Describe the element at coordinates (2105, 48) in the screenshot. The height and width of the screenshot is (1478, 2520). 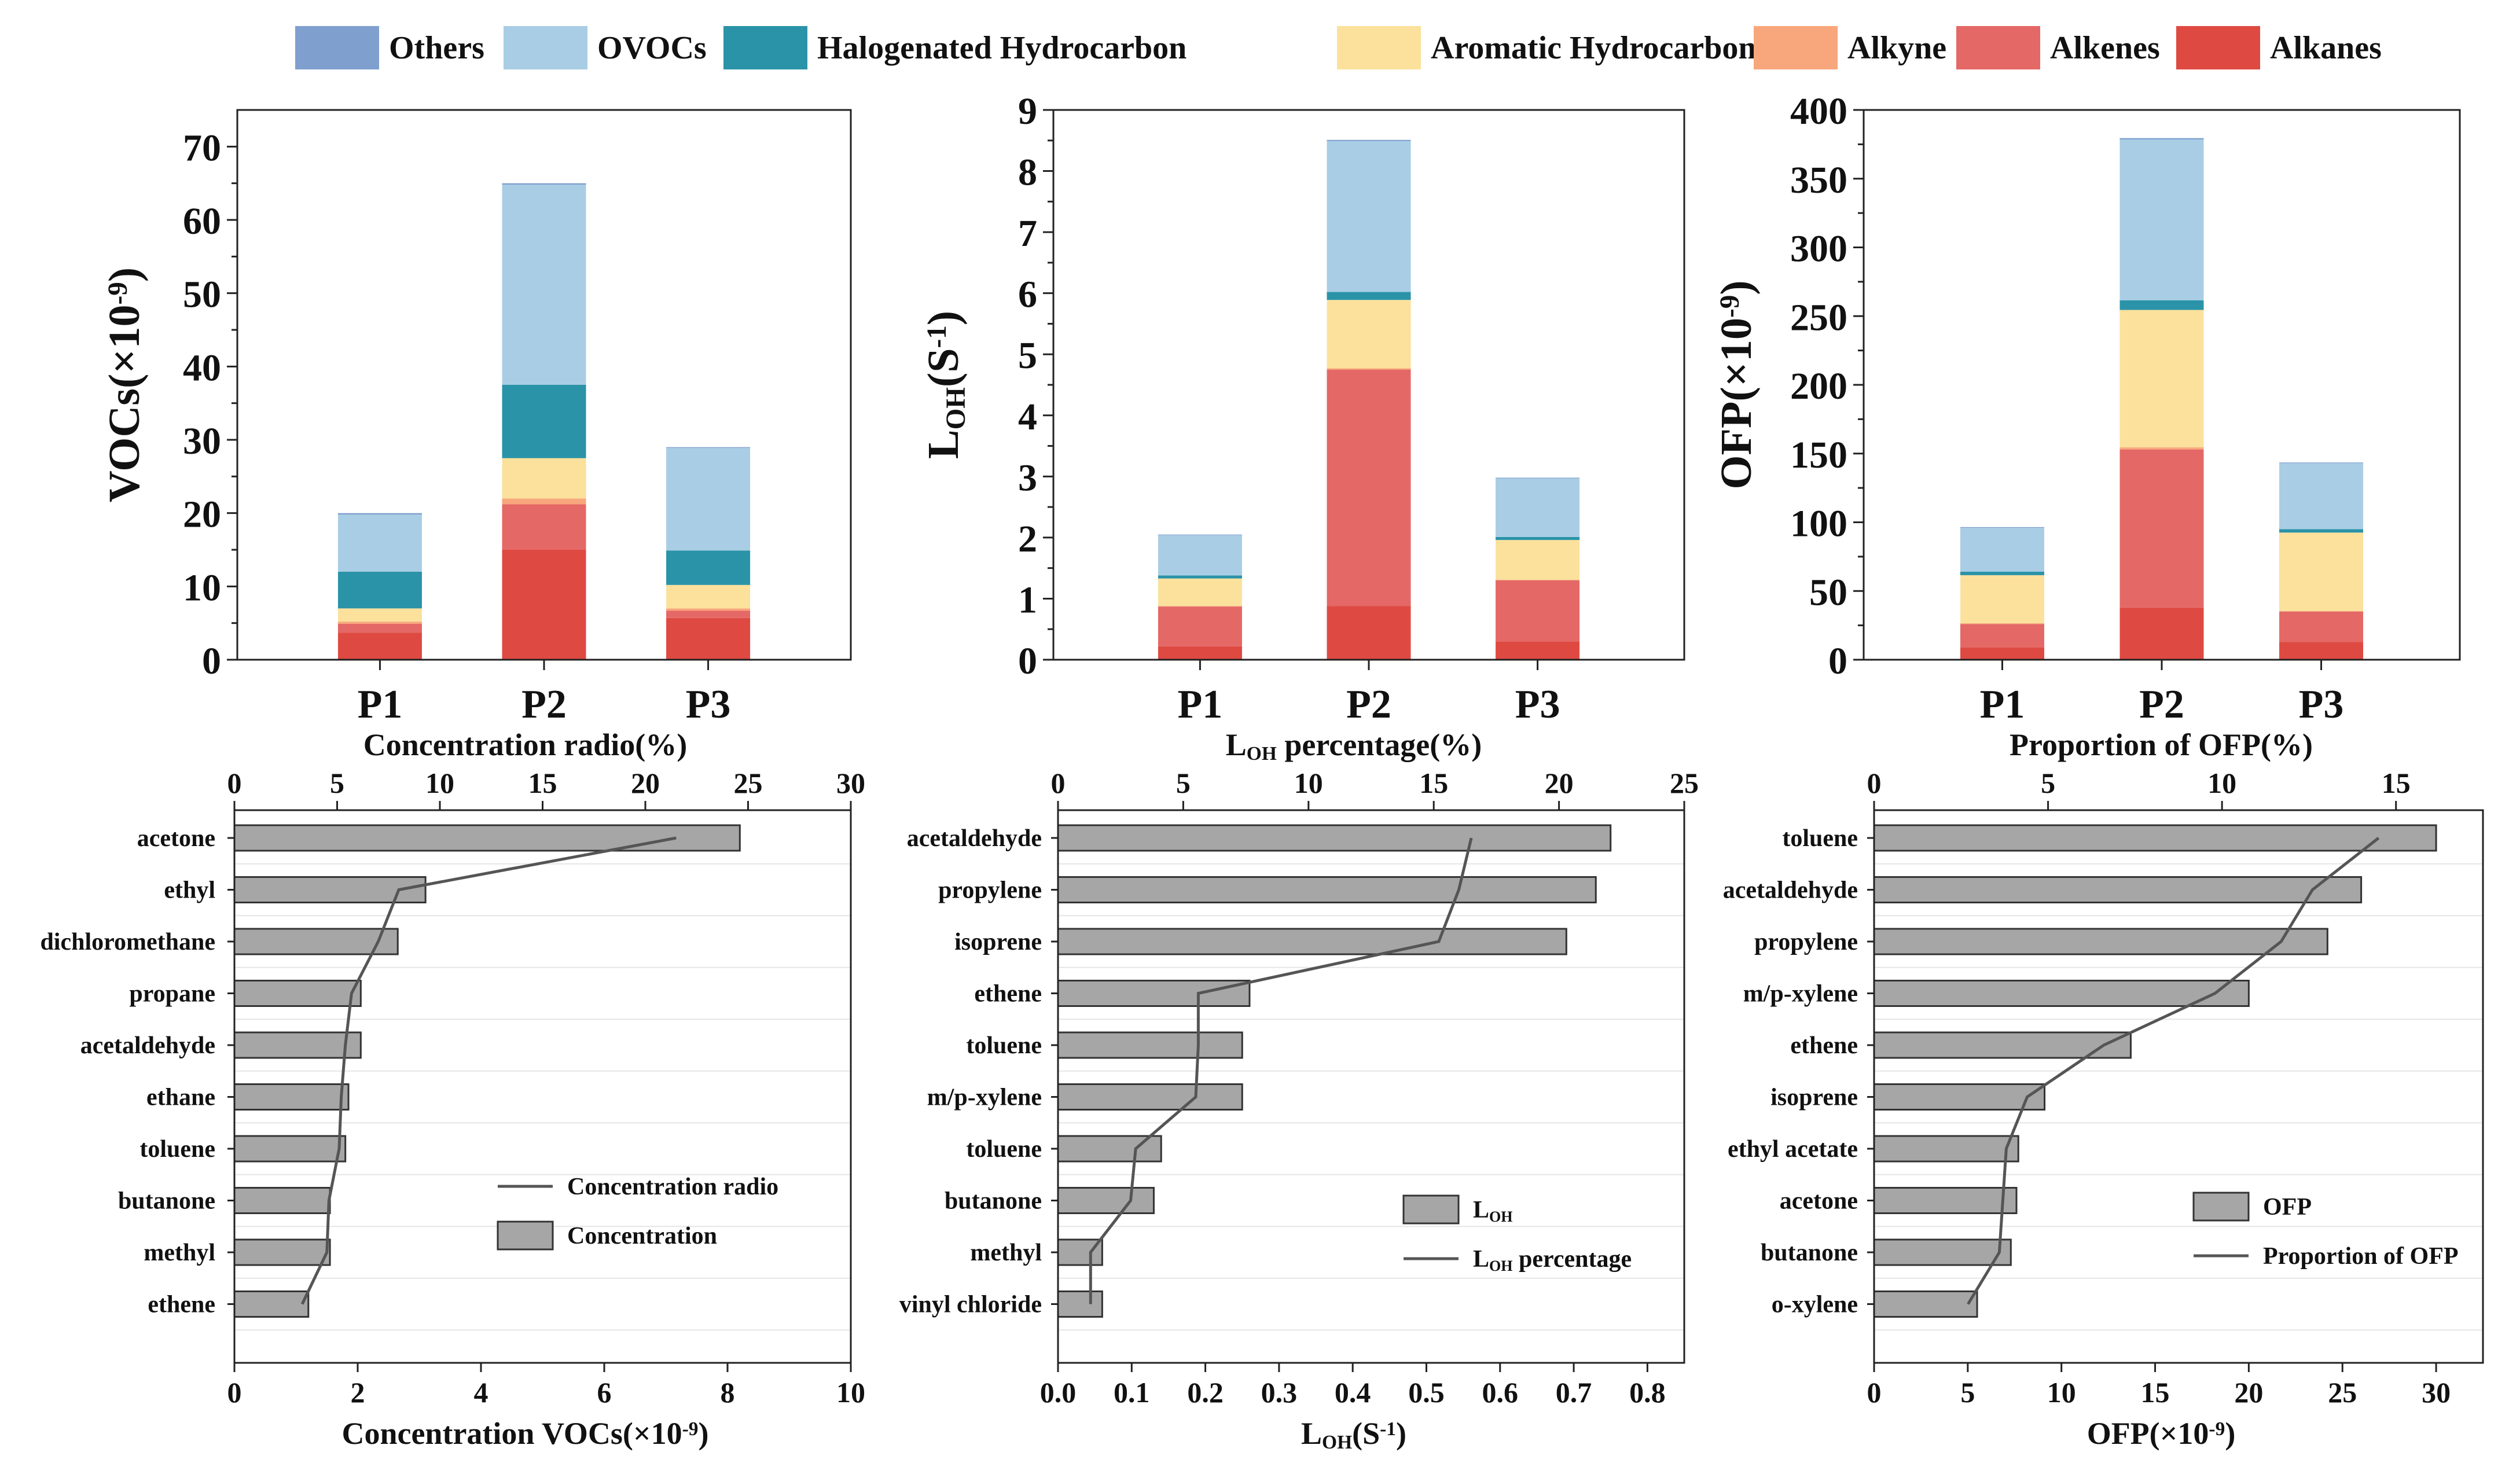
I see `legend-label-alkenes: Alkenes` at that location.